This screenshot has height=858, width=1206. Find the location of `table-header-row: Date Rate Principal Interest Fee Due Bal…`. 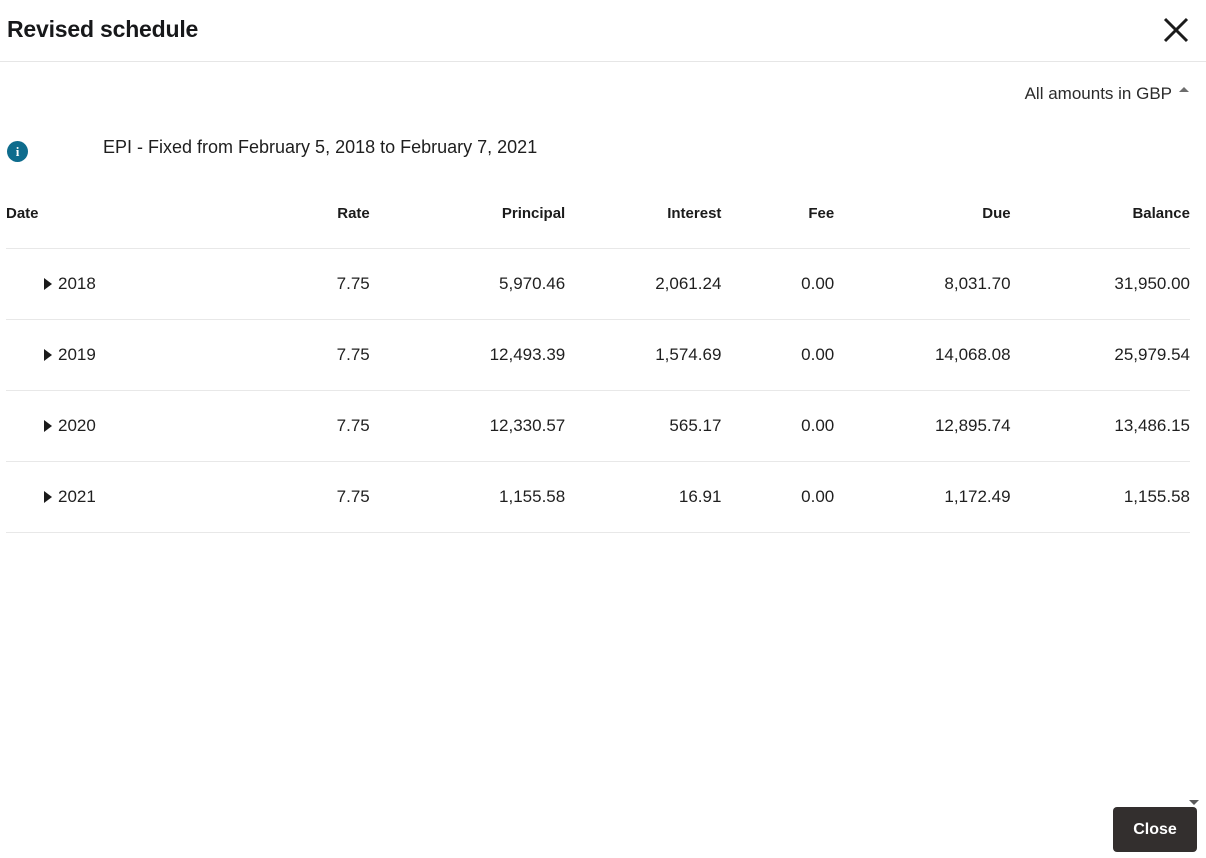

table-header-row: Date Rate Principal Interest Fee Due Bal… is located at coordinates (598, 227).